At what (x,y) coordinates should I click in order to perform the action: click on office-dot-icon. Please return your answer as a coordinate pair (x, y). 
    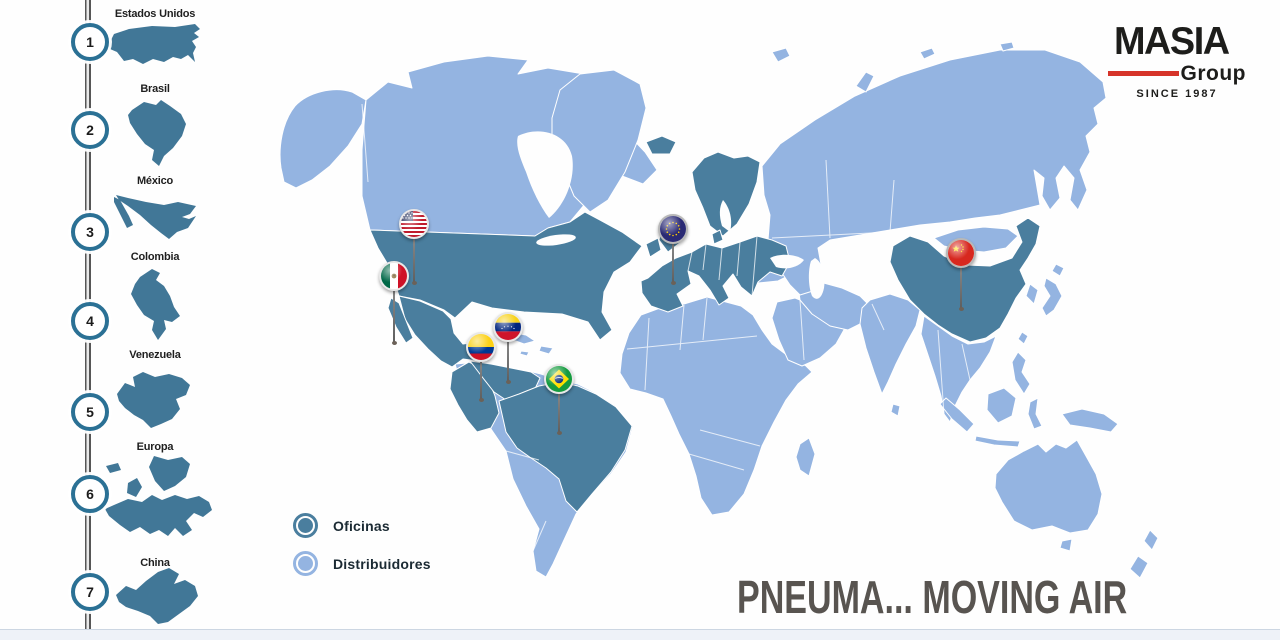
    Looking at the image, I should click on (305, 525).